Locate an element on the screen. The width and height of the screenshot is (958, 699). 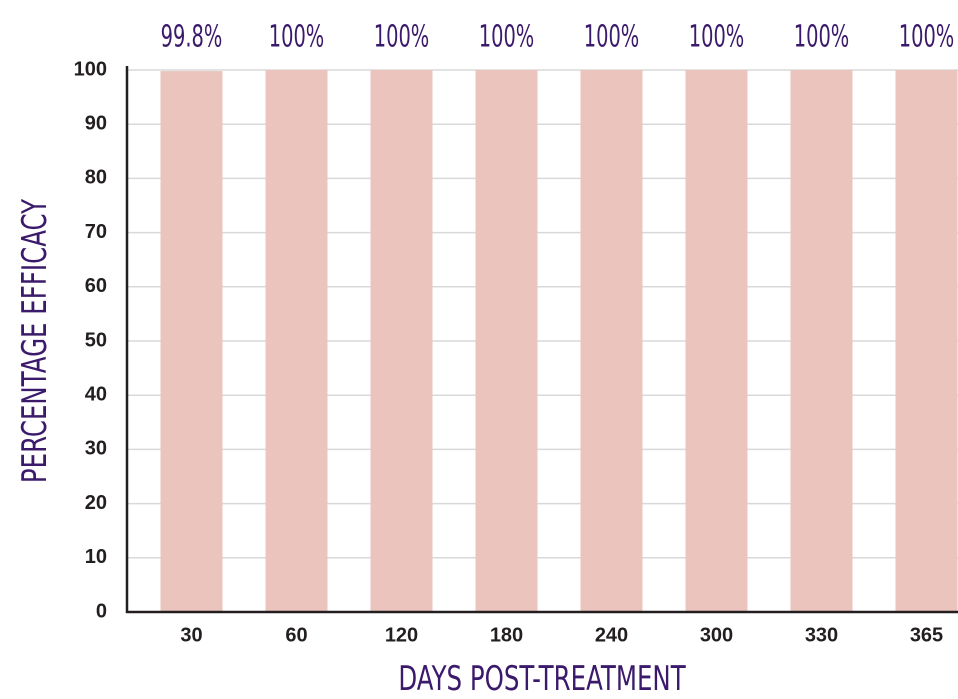
x-tick-label: 365 is located at coordinates (926, 635).